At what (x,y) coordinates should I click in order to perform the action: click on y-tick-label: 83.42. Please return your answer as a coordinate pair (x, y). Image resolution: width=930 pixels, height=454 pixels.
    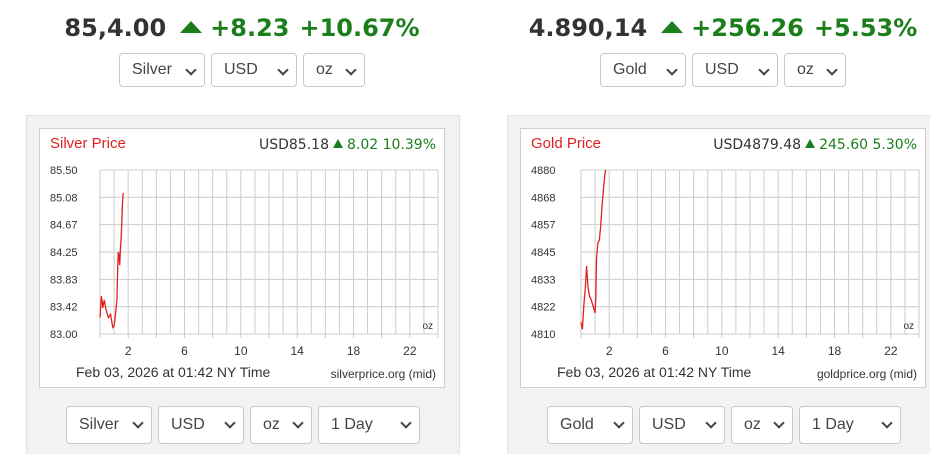
    Looking at the image, I should click on (64, 308).